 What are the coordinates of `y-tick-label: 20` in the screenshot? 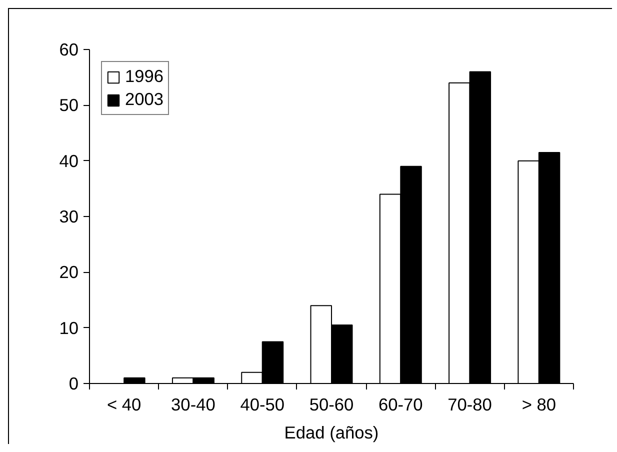 It's located at (69, 272).